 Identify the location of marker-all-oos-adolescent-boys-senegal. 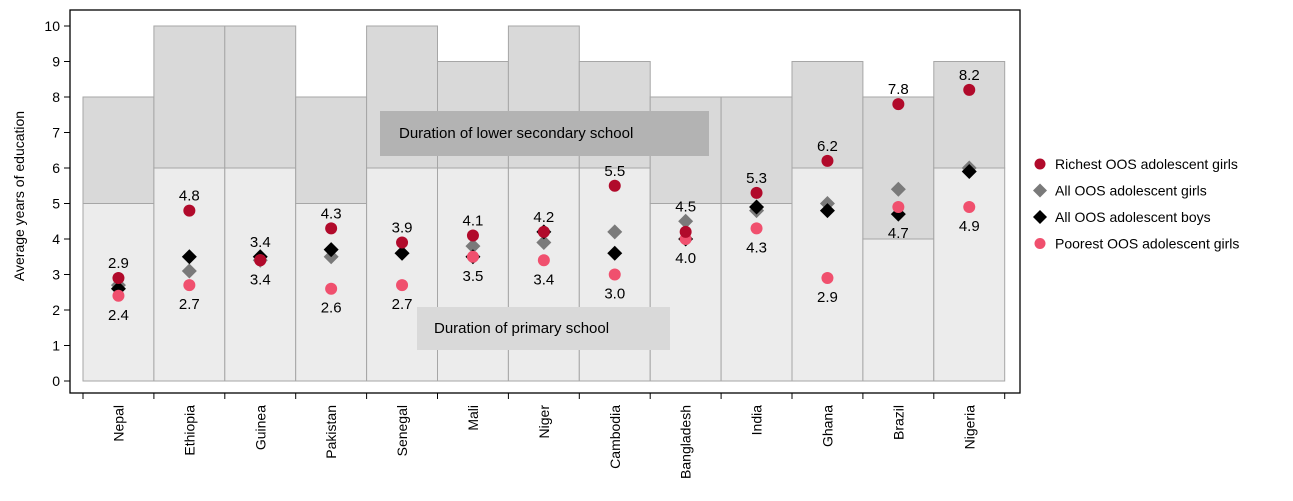
(402, 253).